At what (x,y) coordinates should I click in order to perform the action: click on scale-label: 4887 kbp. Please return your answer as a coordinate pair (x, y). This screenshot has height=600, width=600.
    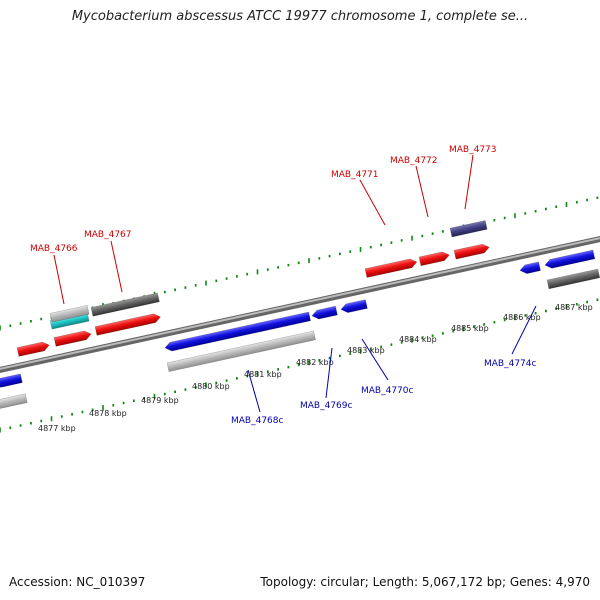
    Looking at the image, I should click on (574, 307).